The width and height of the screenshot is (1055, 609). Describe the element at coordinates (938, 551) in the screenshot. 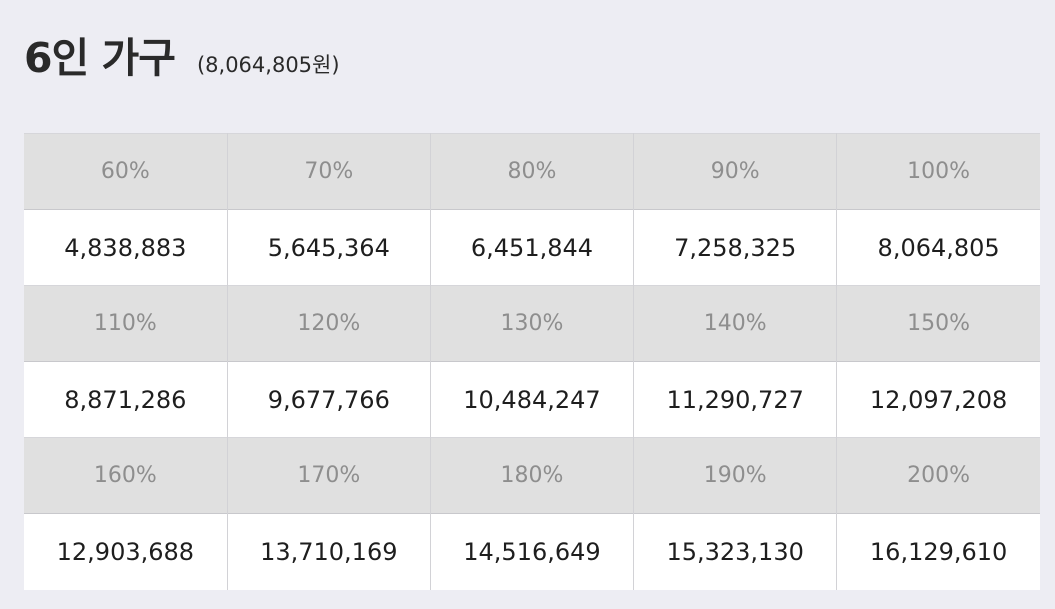

I see `value-cell: 16,129,610` at that location.